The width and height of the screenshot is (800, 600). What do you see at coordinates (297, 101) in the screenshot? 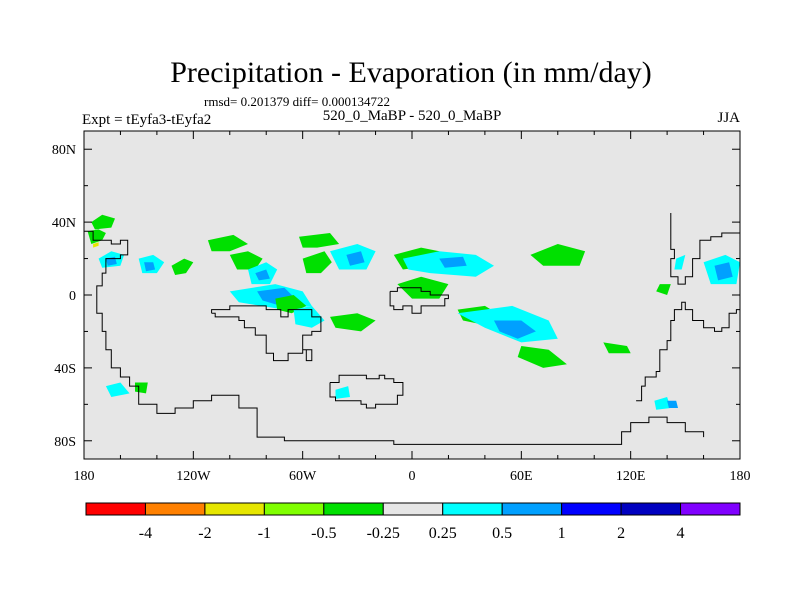
I see `chart-subtitle: rmsd= 0.201379 diff= 0.000134722` at bounding box center [297, 101].